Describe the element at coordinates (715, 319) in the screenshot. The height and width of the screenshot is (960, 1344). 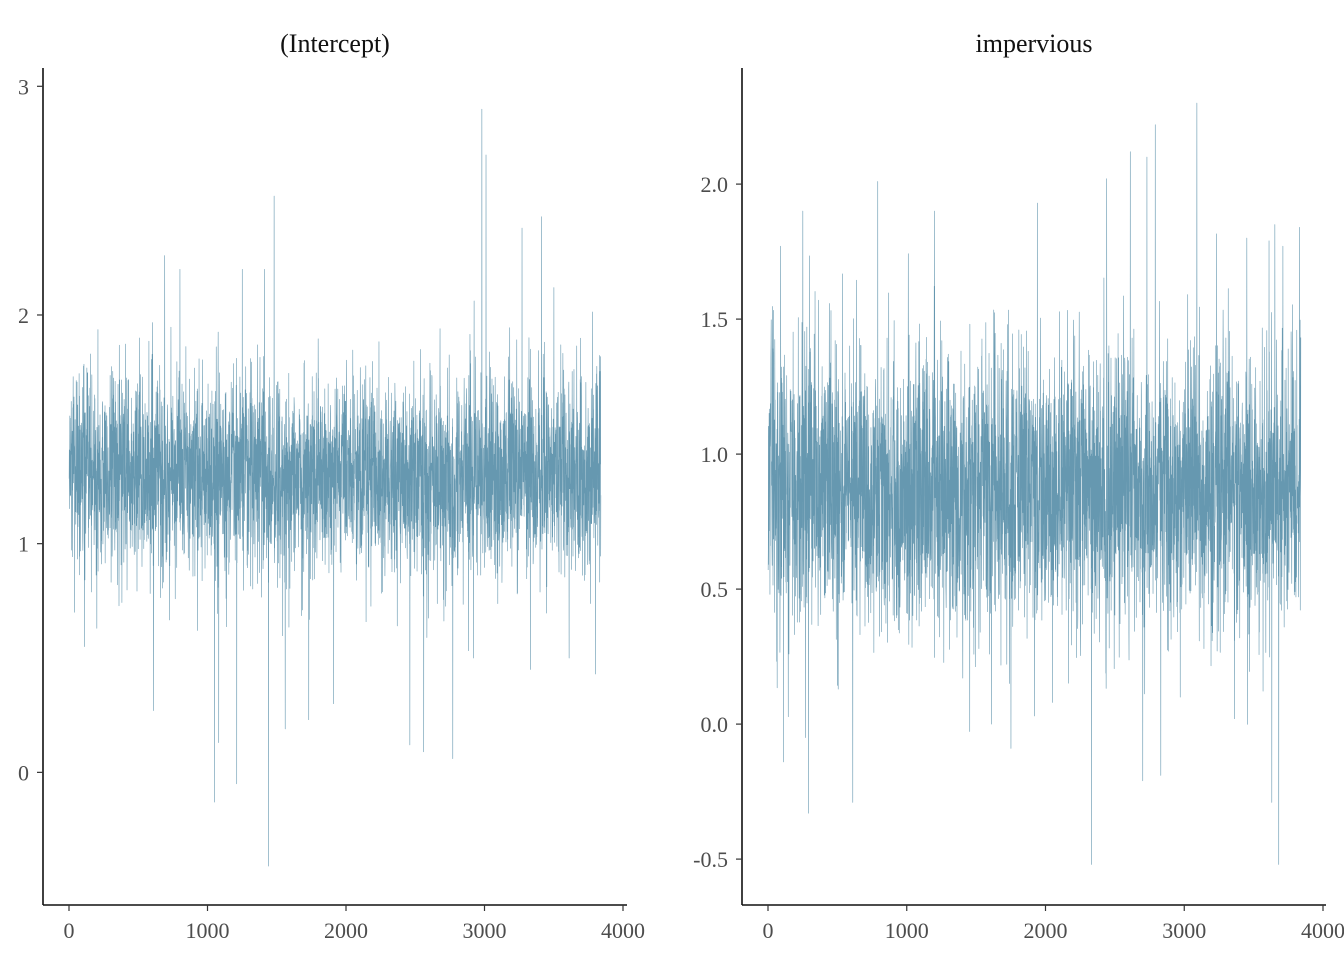
I see `y-tick-label: 1.5` at that location.